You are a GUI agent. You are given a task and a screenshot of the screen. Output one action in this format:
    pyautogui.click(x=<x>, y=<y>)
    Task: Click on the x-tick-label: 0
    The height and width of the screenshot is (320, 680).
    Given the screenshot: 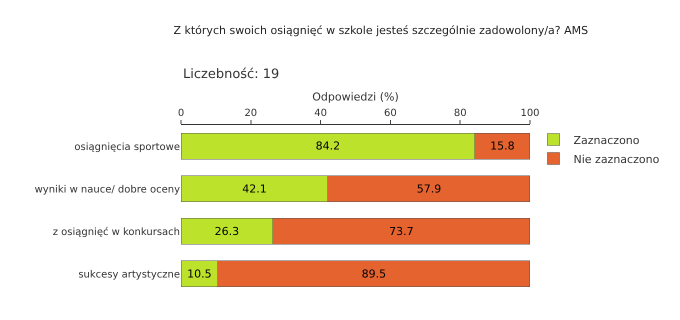 What is the action you would take?
    pyautogui.click(x=181, y=113)
    